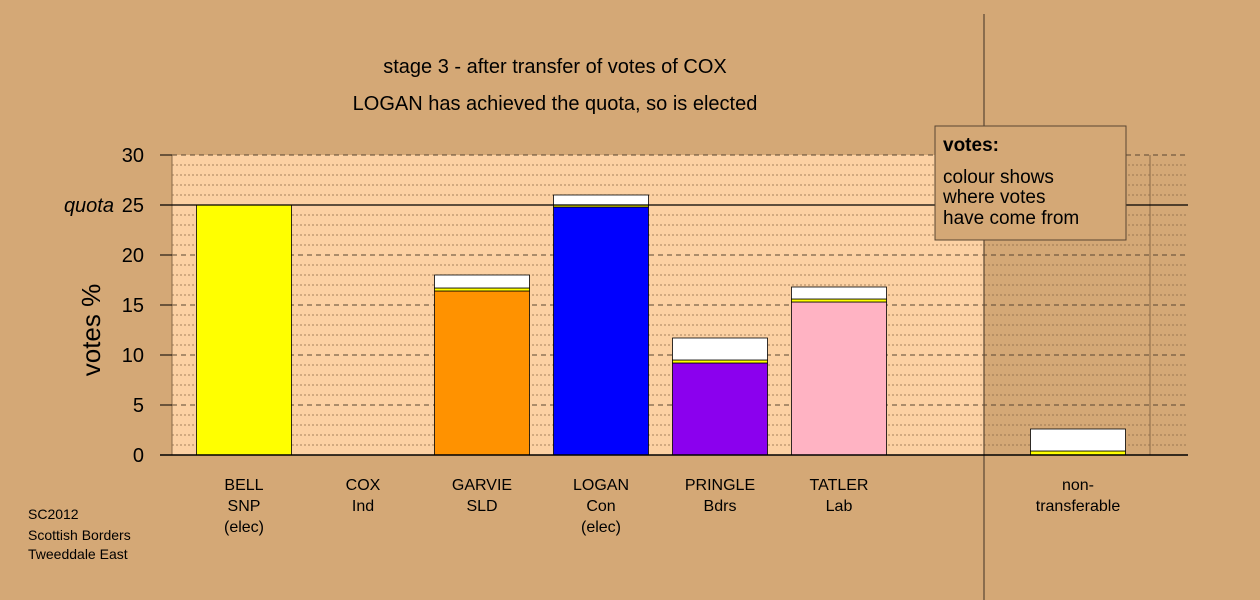 The image size is (1260, 600). I want to click on bar-bell, so click(244, 330).